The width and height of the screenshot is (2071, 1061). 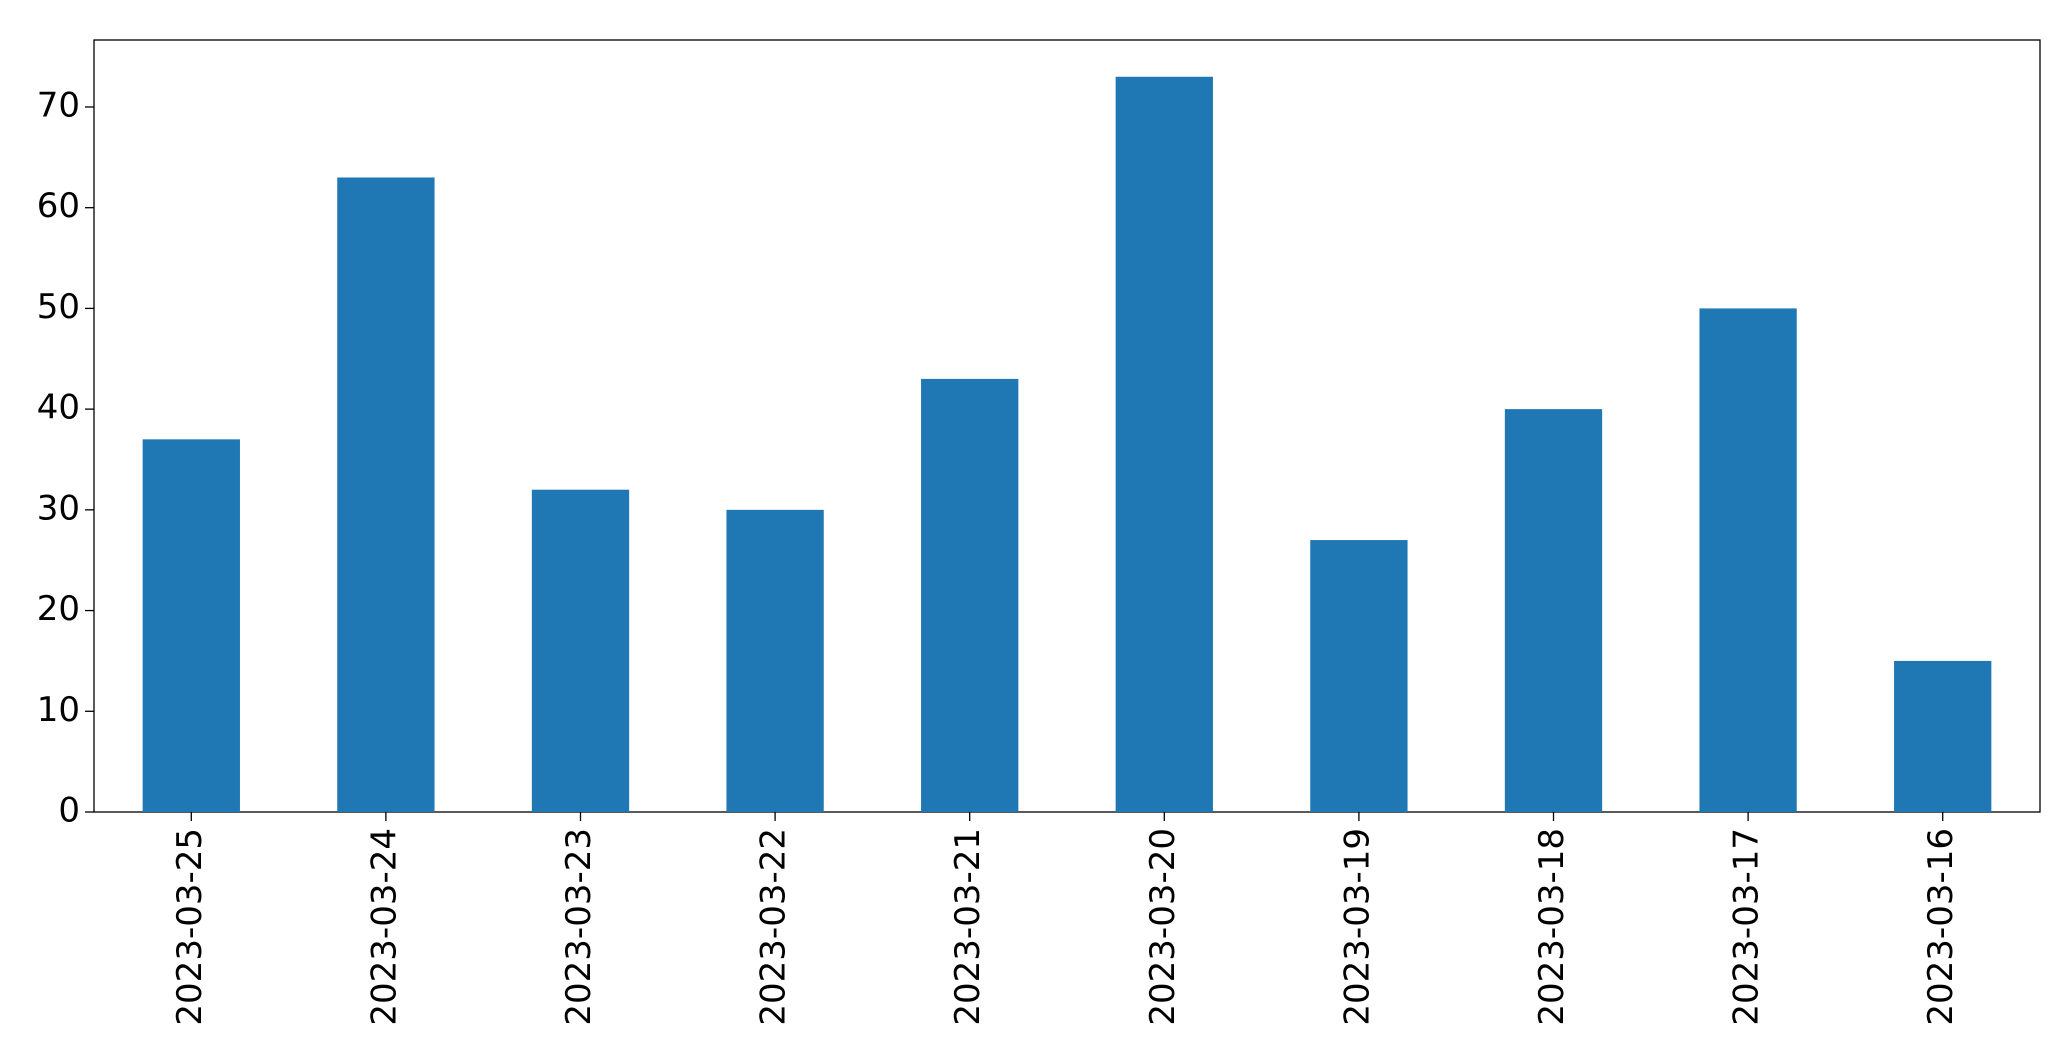 What do you see at coordinates (1747, 927) in the screenshot?
I see `x-tick-label: 2023-03-17` at bounding box center [1747, 927].